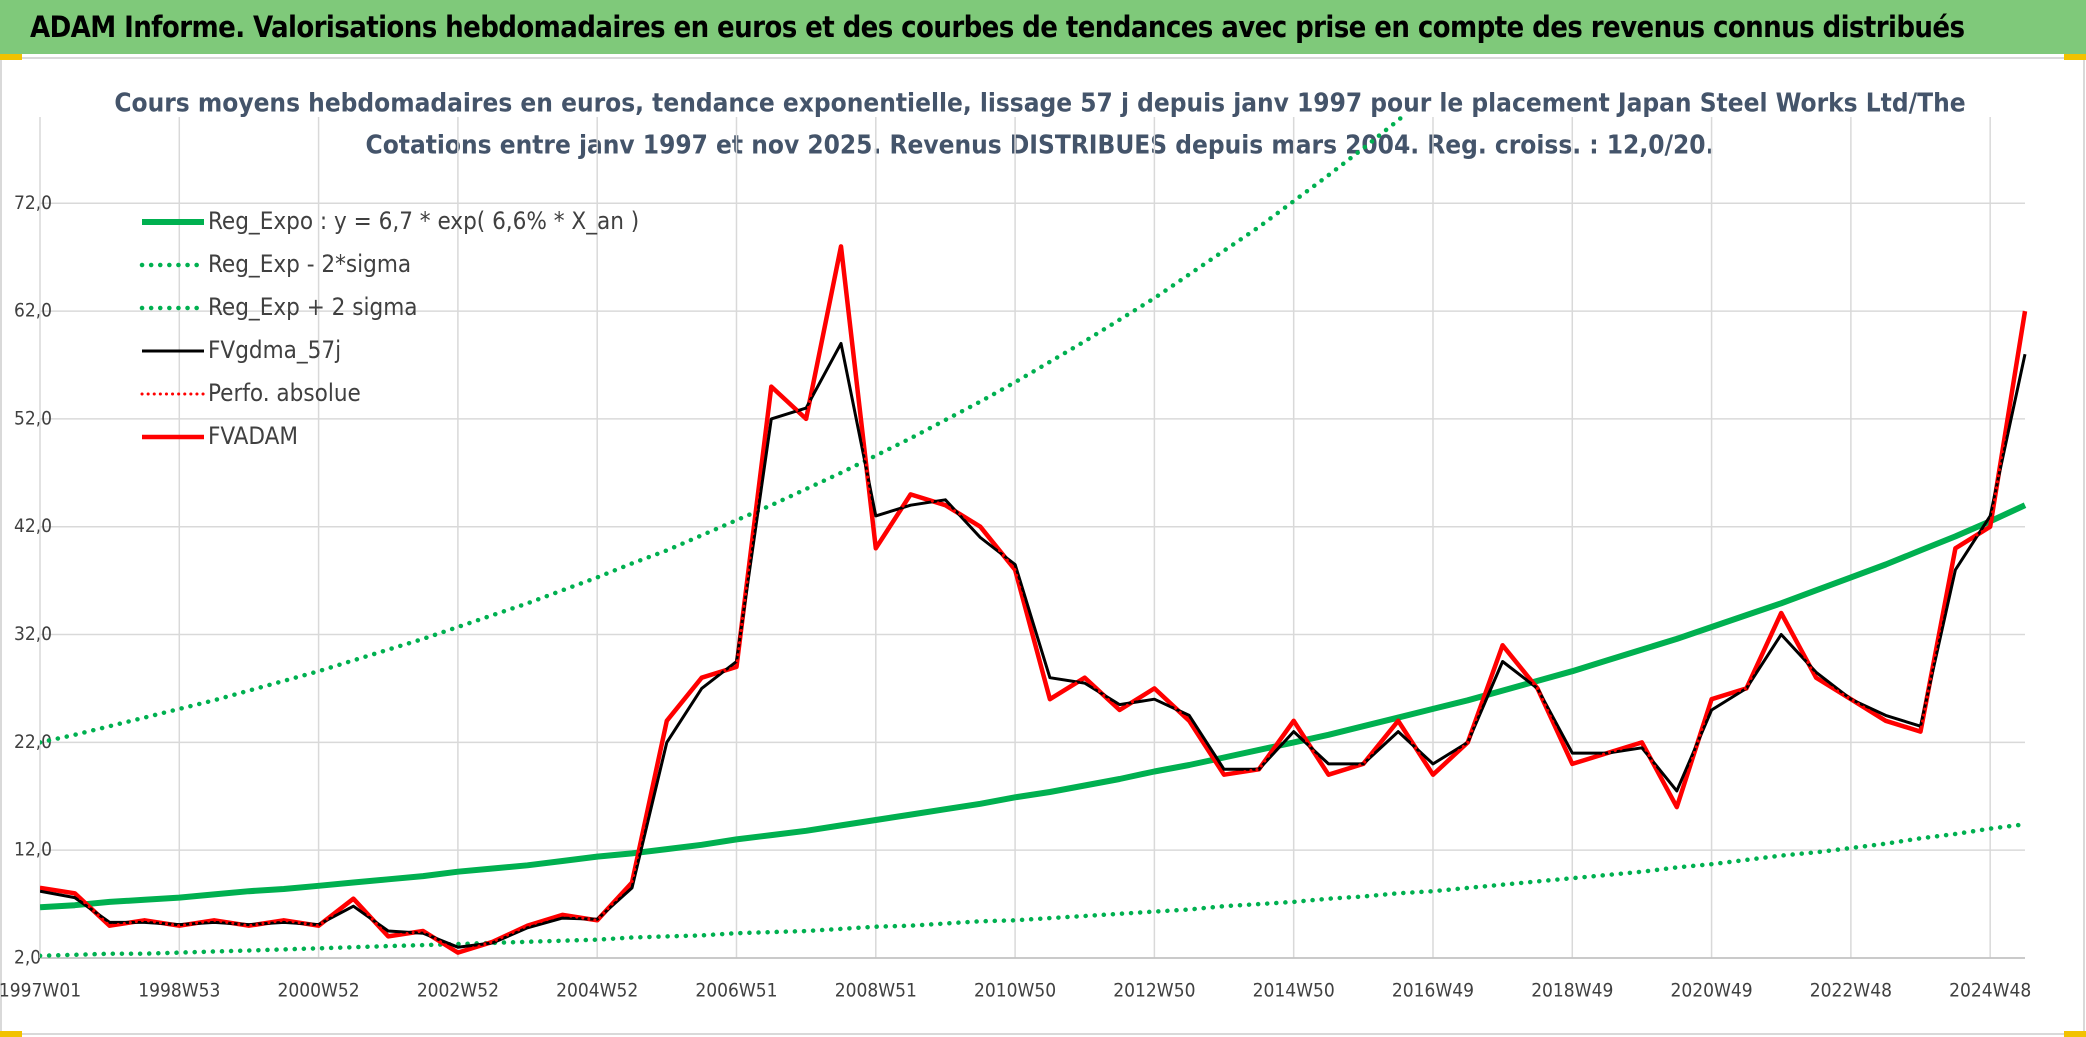 The height and width of the screenshot is (1037, 2086). What do you see at coordinates (876, 991) in the screenshot?
I see `x-tick-label: 2008W51` at bounding box center [876, 991].